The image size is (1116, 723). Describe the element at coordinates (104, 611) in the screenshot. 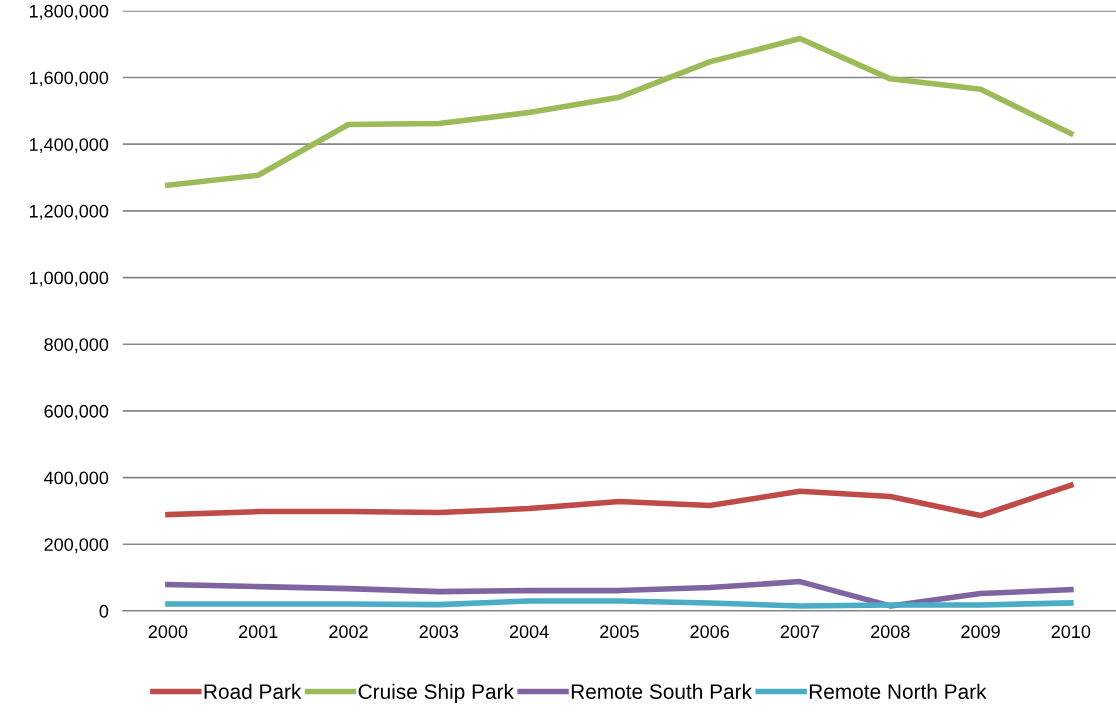

I see `y-tick-label: 0` at that location.